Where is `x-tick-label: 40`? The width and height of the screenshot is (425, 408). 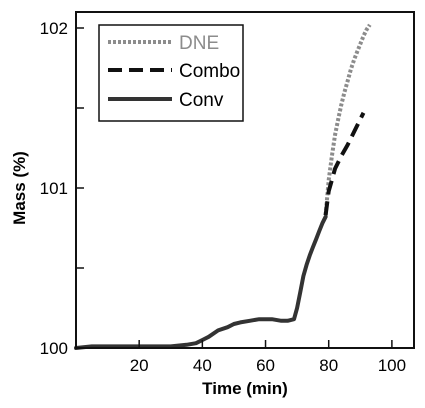 x-tick-label: 40 is located at coordinates (202, 365).